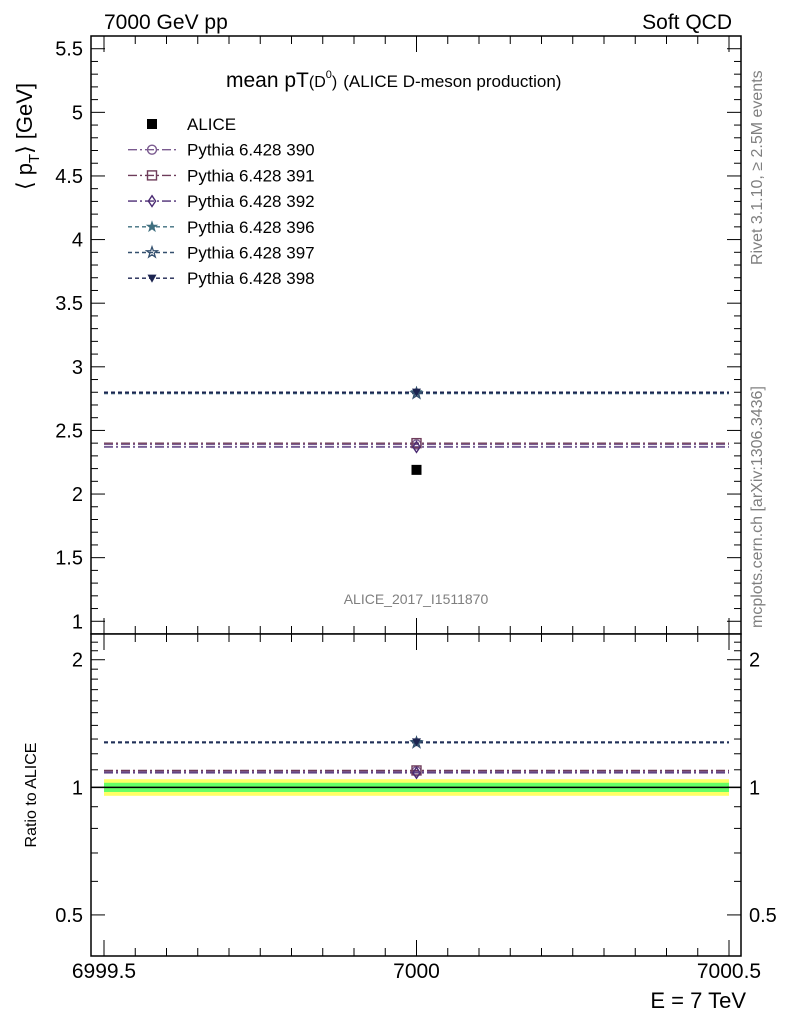 This screenshot has width=786, height=1024. I want to click on ratio-point-p392, so click(416, 773).